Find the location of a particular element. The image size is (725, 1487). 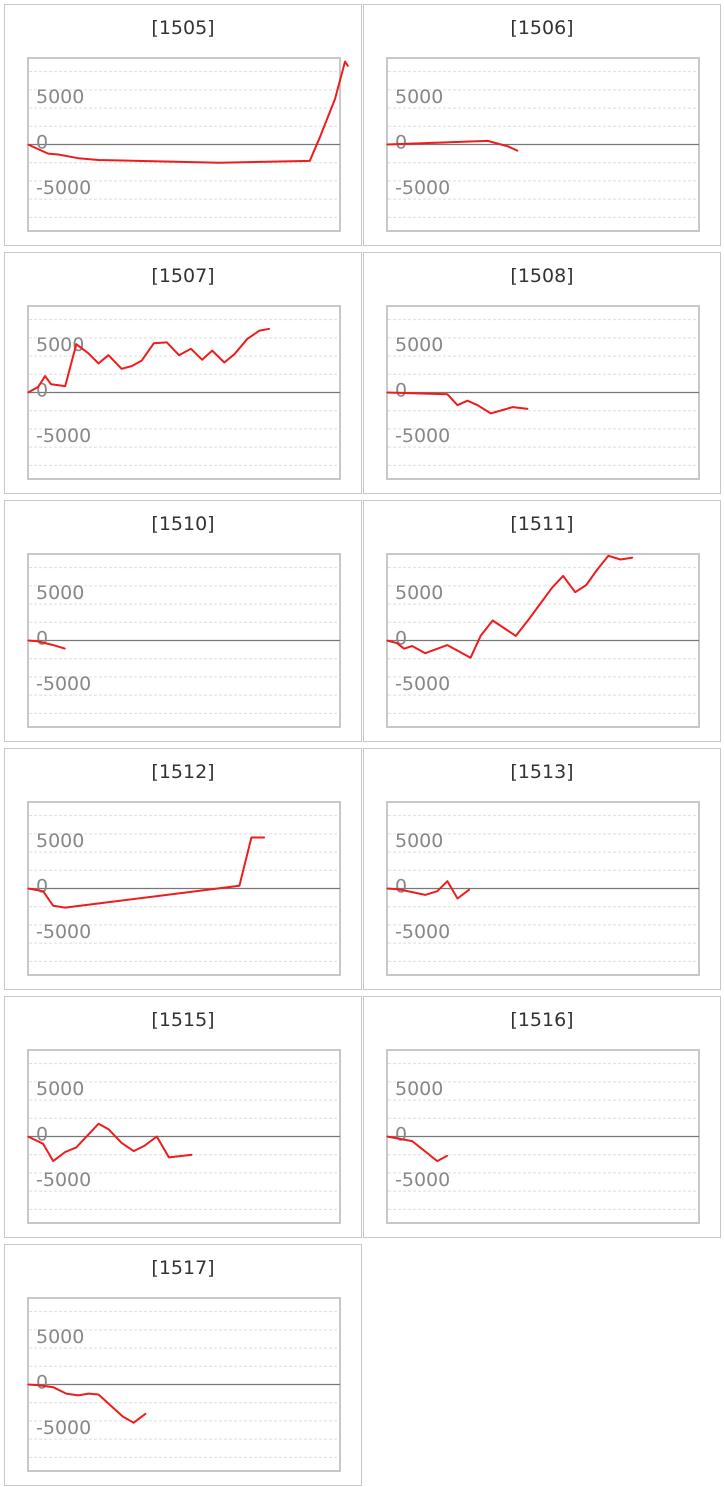

chart-panel: [1511] 5000 0 -5000 is located at coordinates (542, 621).